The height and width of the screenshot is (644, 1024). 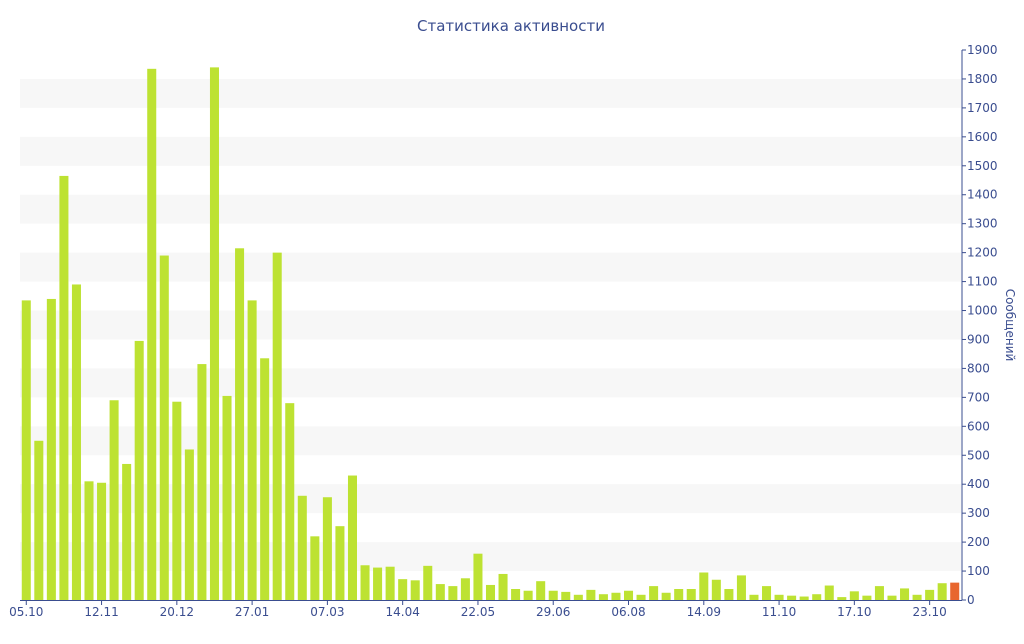 What do you see at coordinates (971, 600) in the screenshot?
I see `y-tick-label: 0` at bounding box center [971, 600].